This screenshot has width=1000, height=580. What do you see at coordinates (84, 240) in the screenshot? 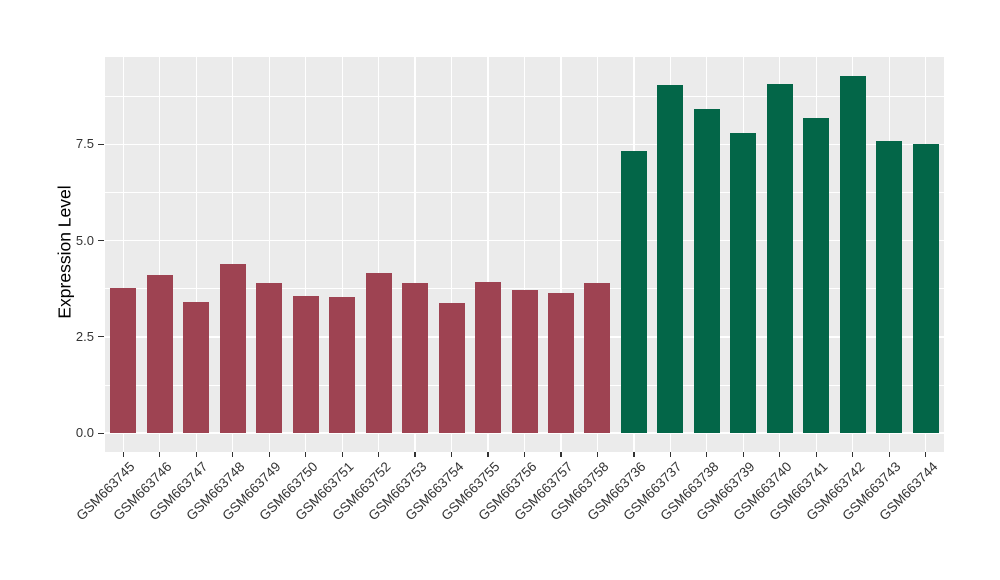
I see `y-tick-label: 5.0` at bounding box center [84, 240].